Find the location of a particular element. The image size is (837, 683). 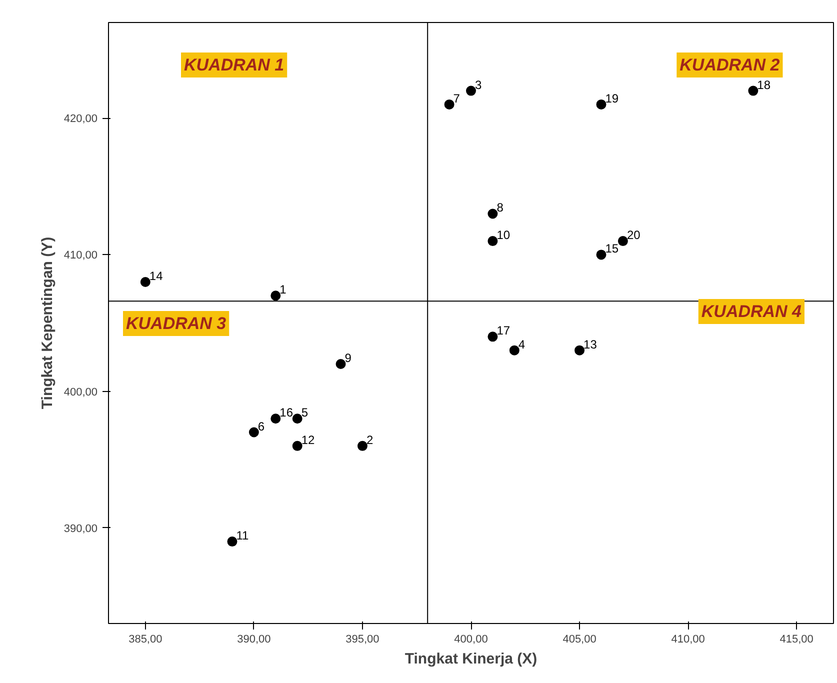

annotation: 13 is located at coordinates (591, 344).